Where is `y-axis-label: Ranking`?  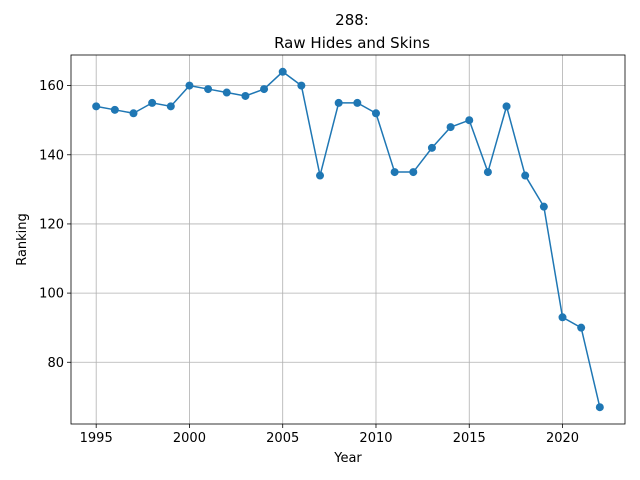 y-axis-label: Ranking is located at coordinates (22, 239).